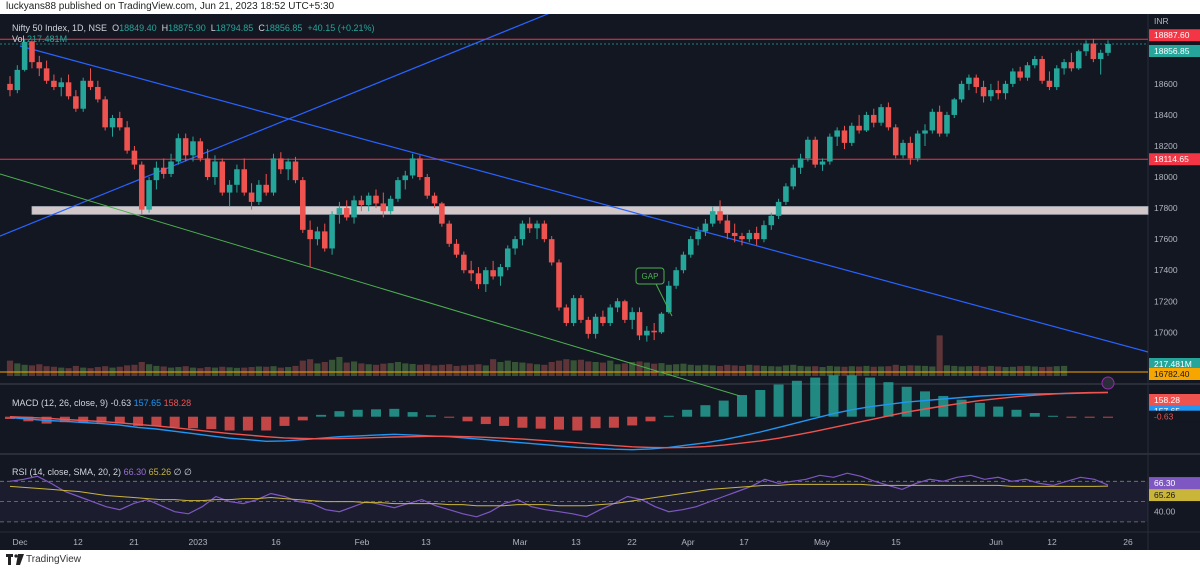 This screenshot has width=1200, height=570. Describe the element at coordinates (559, 421) in the screenshot. I see `macd-line` at that location.